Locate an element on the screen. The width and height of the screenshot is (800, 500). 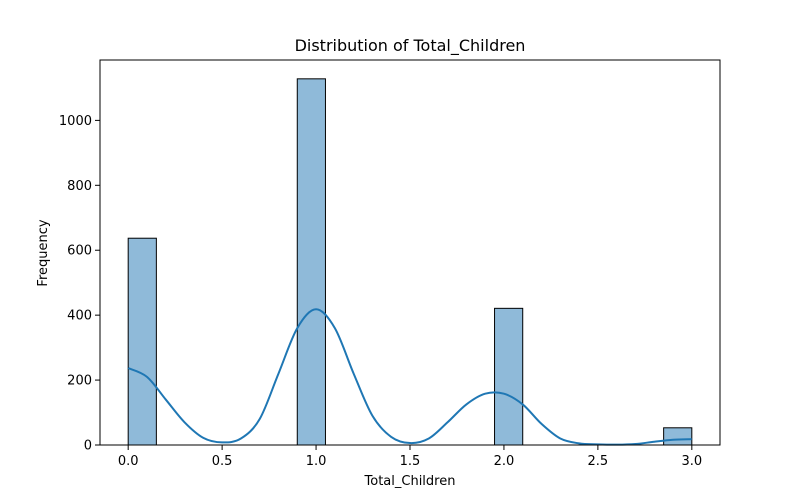
x-tick-label: 3.0 is located at coordinates (691, 461).